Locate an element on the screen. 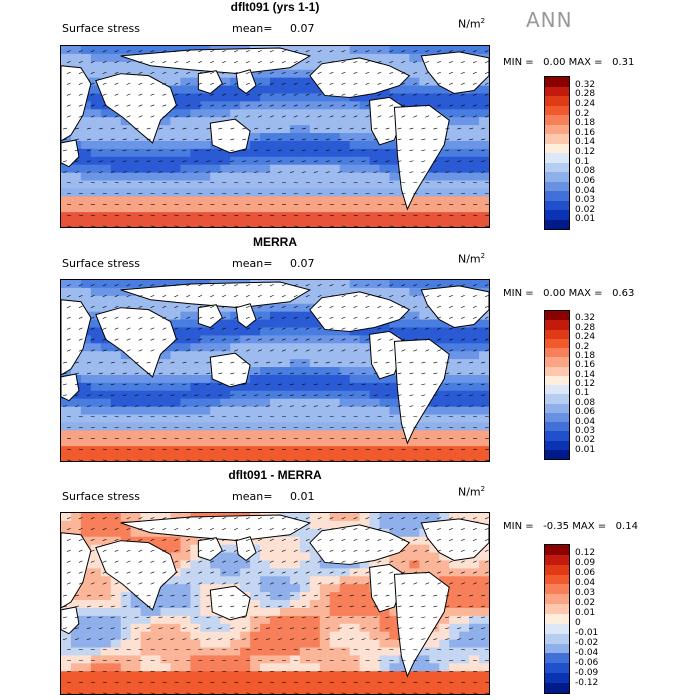 The height and width of the screenshot is (700, 700). season-label: ANN is located at coordinates (549, 20).